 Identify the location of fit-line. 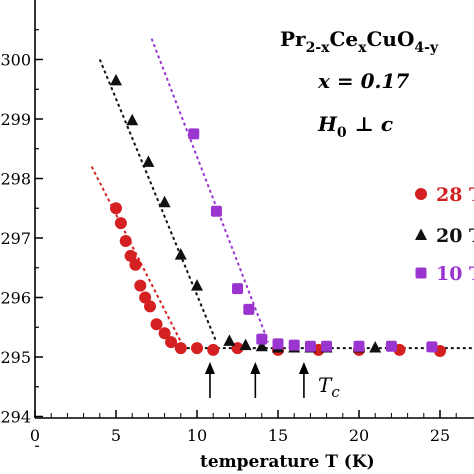
(137, 257).